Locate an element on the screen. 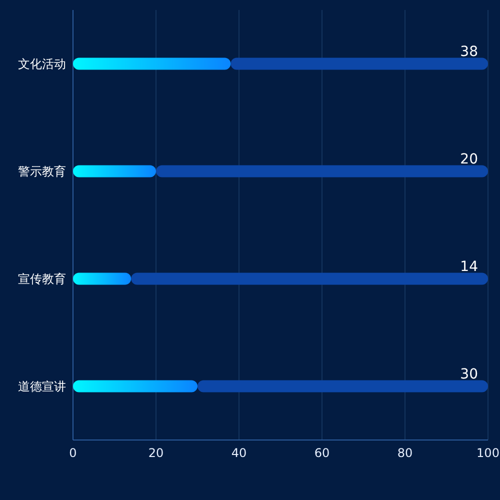 This screenshot has height=500, width=500. annotation: 38 is located at coordinates (469, 52).